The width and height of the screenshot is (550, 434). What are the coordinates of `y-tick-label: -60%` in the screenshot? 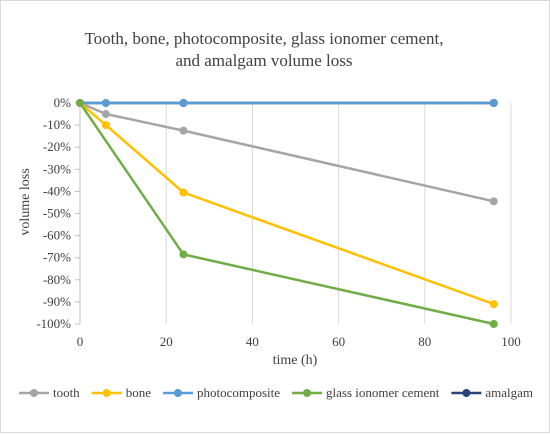 It's located at (57, 235).